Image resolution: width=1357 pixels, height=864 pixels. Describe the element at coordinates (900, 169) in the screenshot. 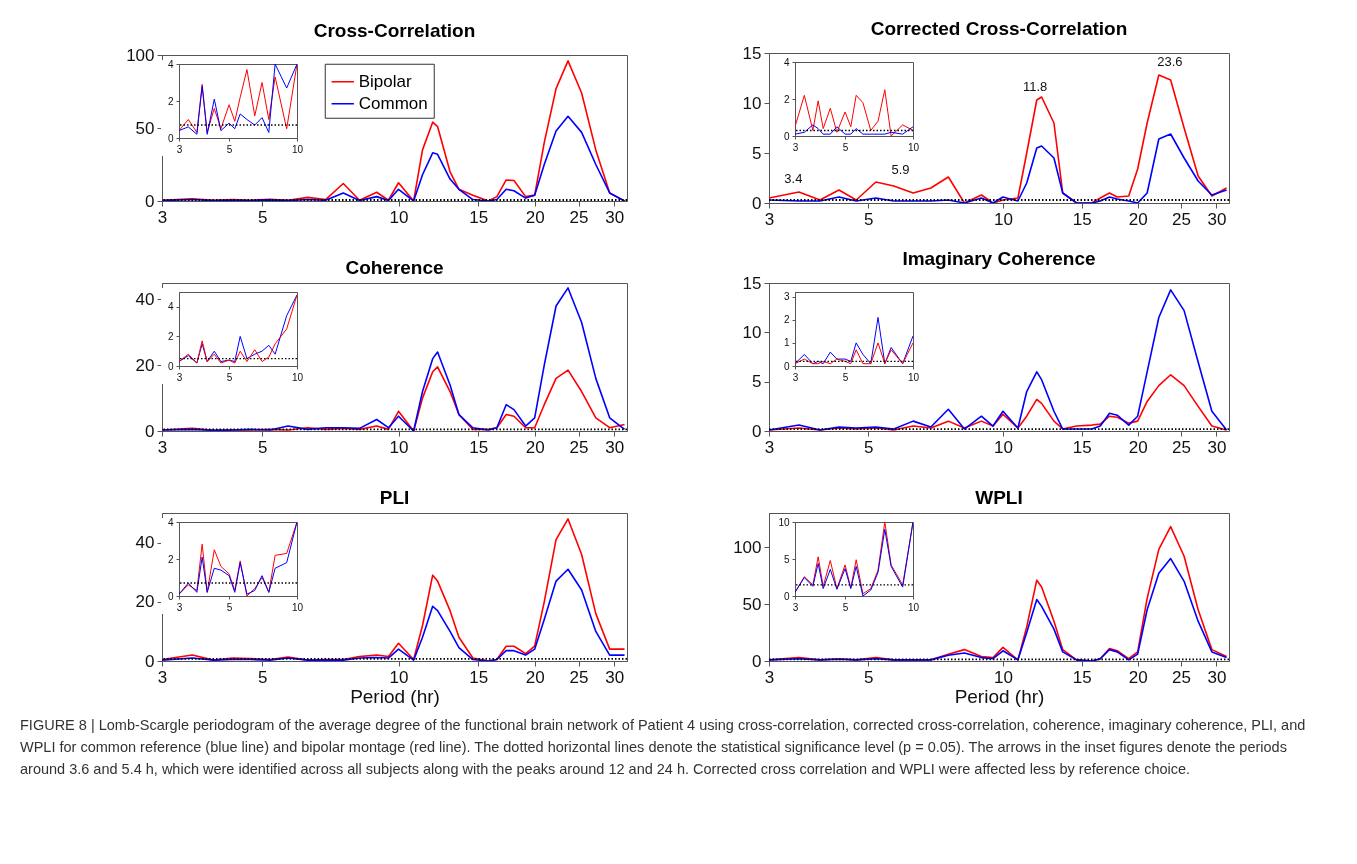

I see `annotation: 5.9` at that location.